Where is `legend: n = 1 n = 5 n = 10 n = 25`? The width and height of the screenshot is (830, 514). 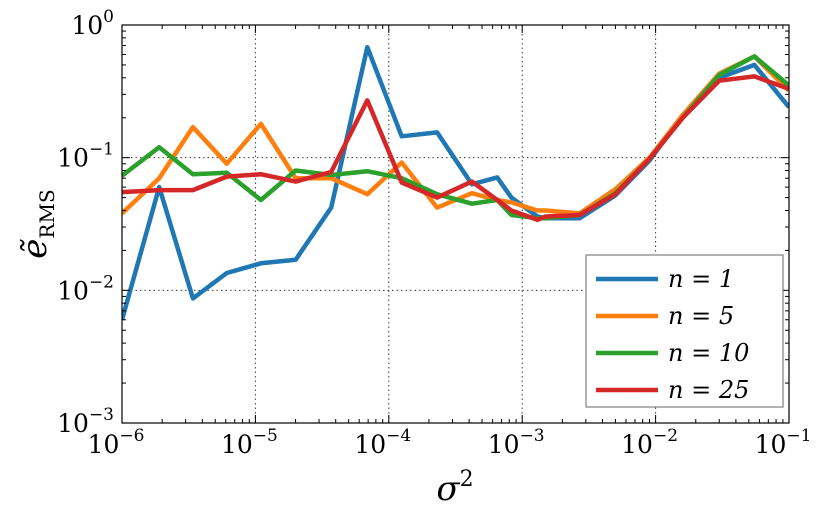 legend: n = 1 n = 5 n = 10 n = 25 is located at coordinates (684, 331).